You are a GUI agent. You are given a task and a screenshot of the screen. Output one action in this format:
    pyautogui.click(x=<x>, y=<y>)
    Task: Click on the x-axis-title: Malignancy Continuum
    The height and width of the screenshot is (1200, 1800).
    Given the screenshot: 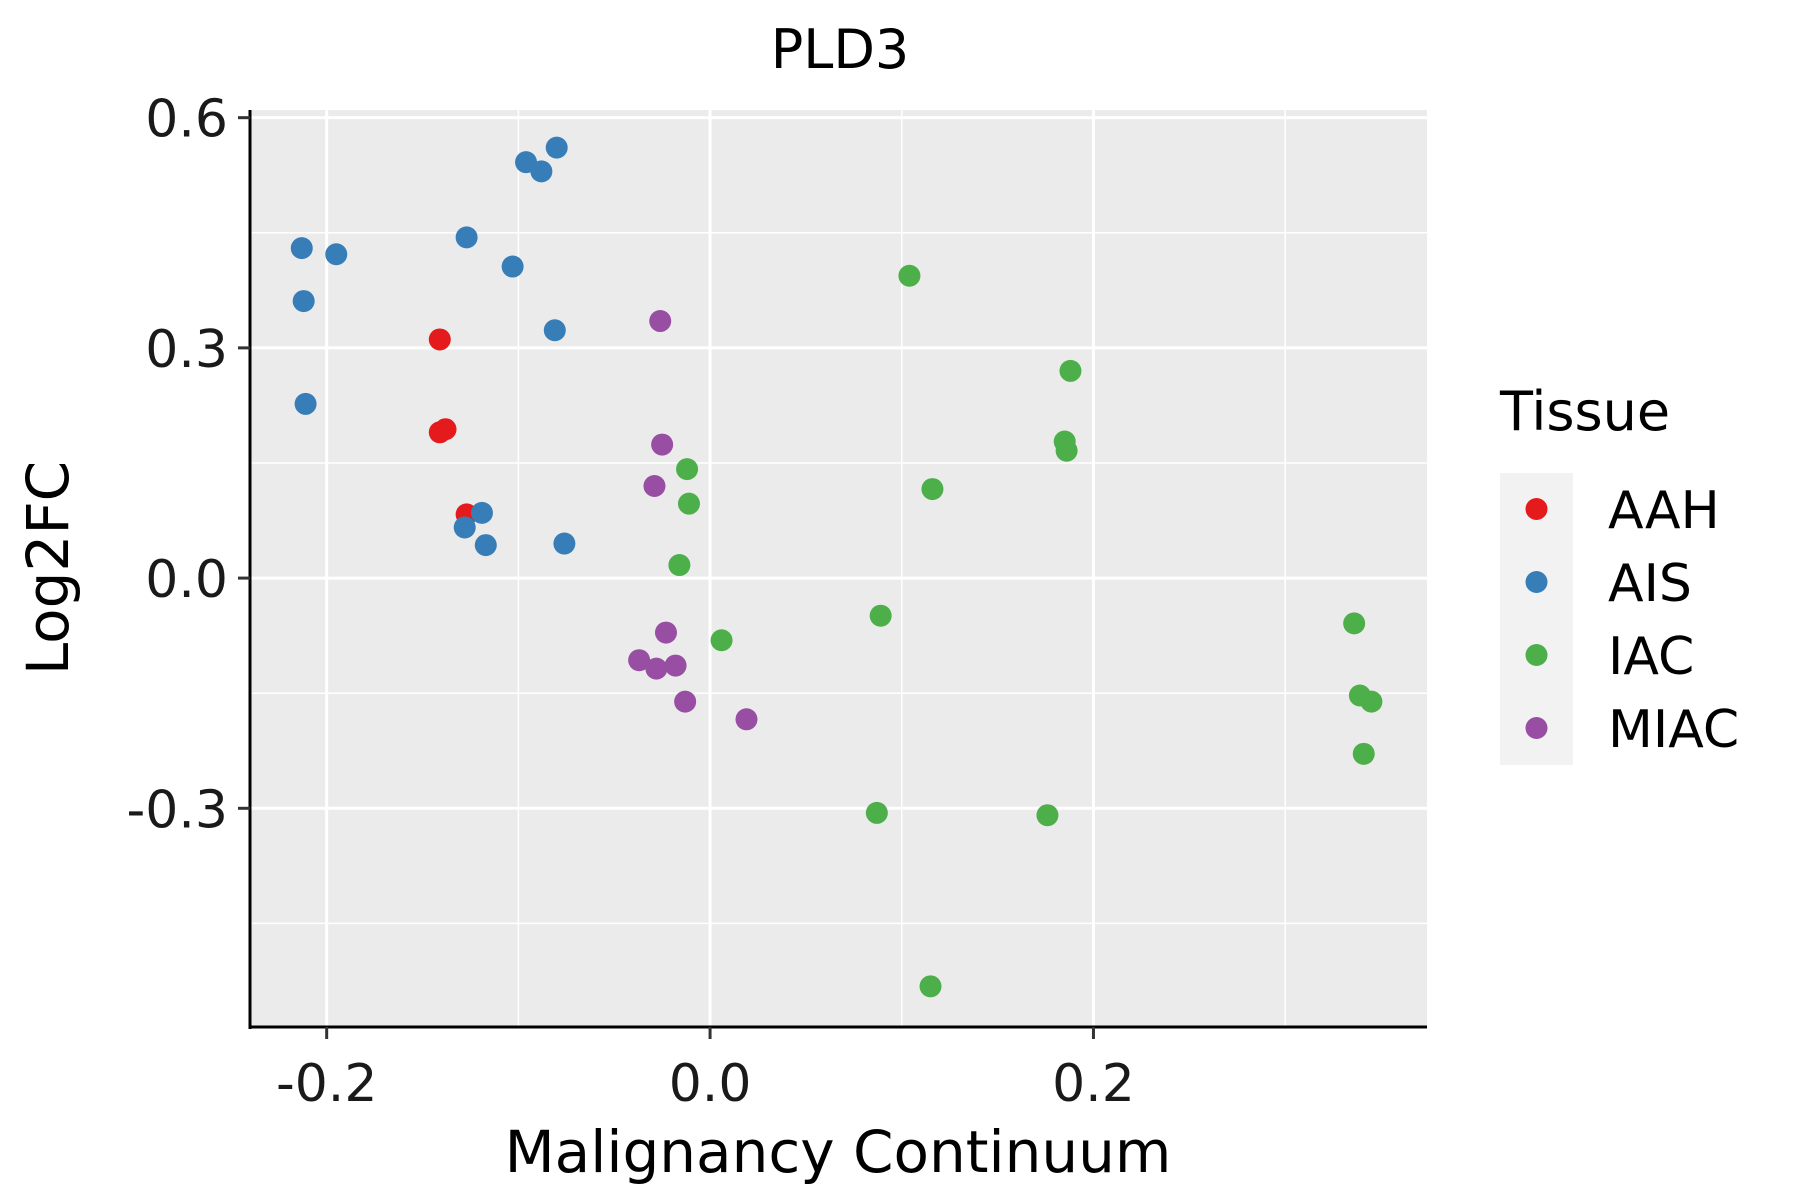 What is the action you would take?
    pyautogui.click(x=838, y=1152)
    